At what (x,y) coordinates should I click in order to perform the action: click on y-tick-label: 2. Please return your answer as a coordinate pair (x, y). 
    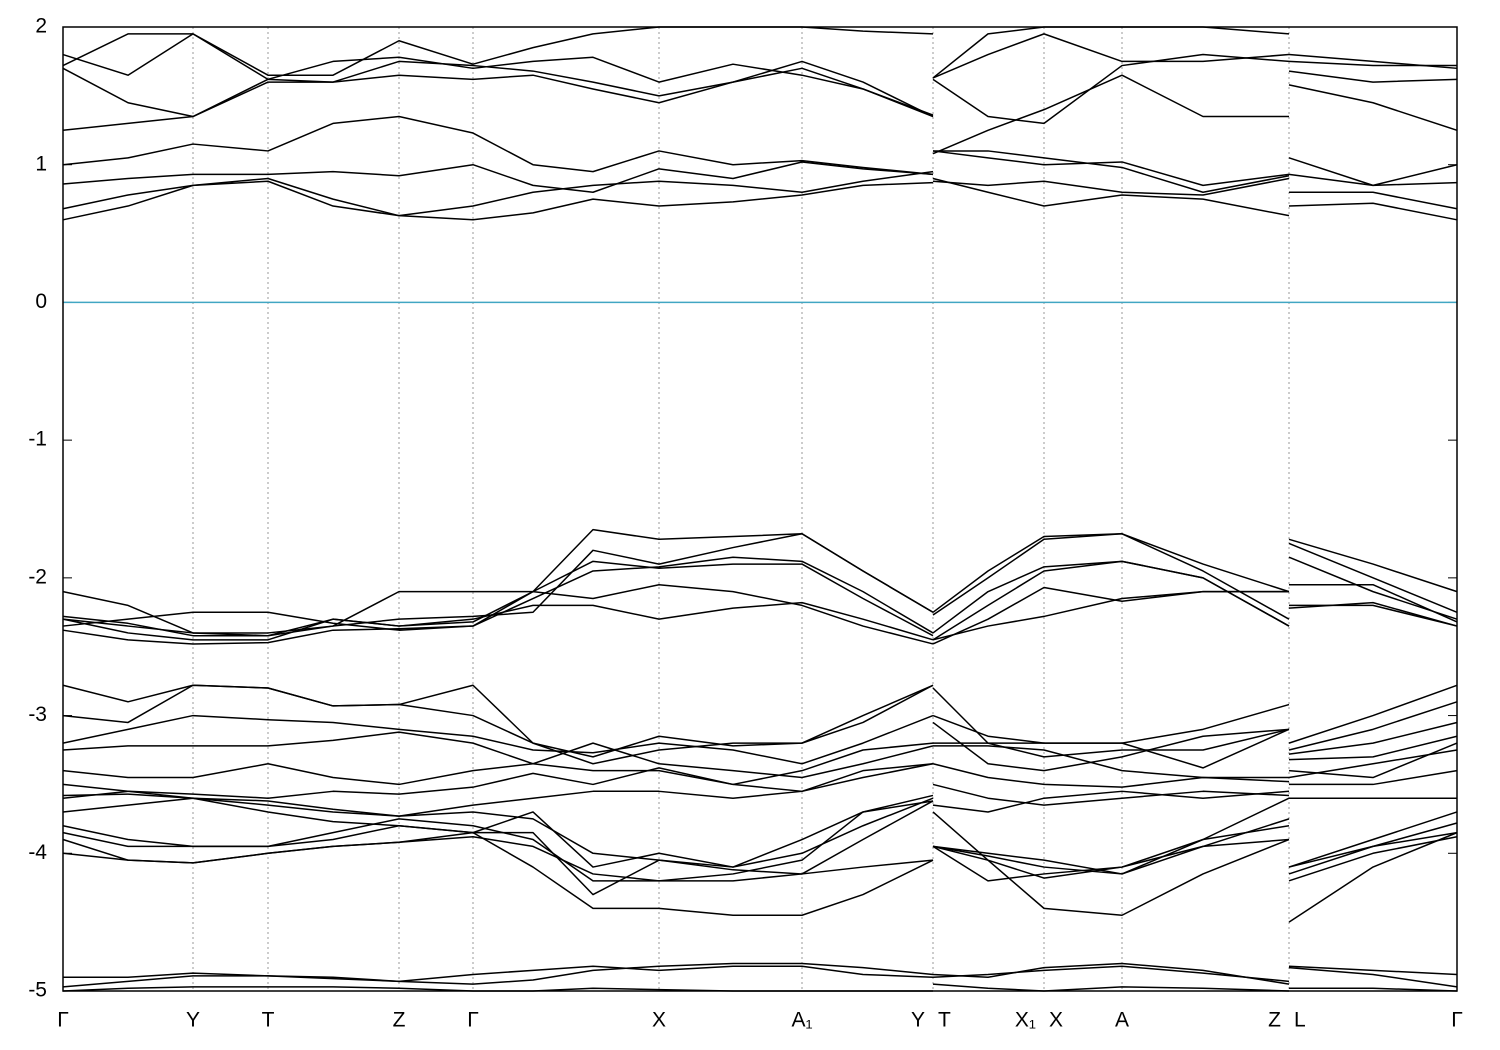
    Looking at the image, I should click on (41, 26).